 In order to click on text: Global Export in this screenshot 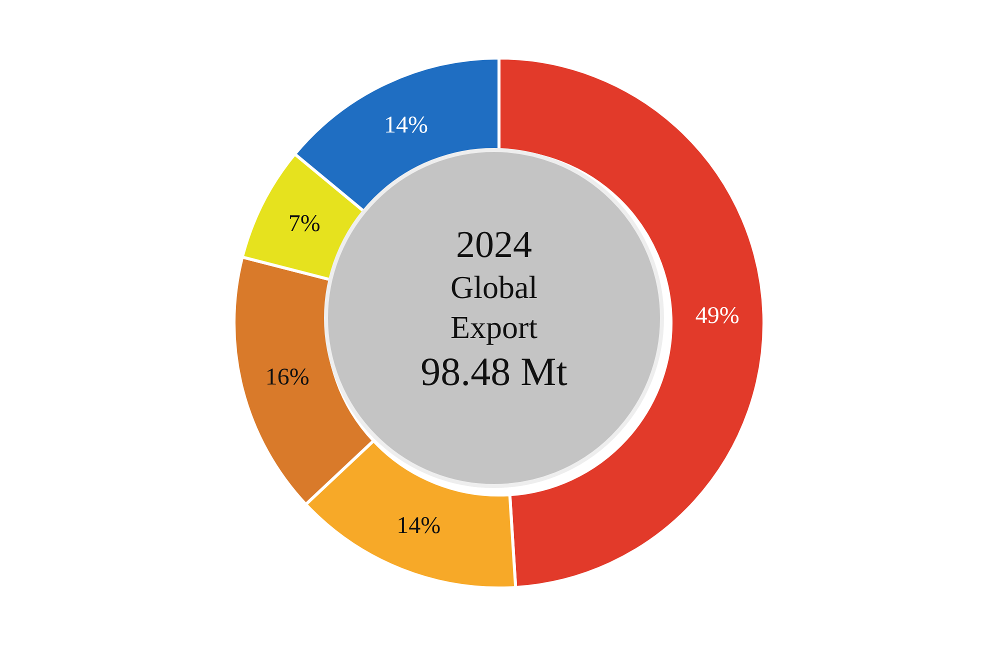, I will do `click(494, 307)`.